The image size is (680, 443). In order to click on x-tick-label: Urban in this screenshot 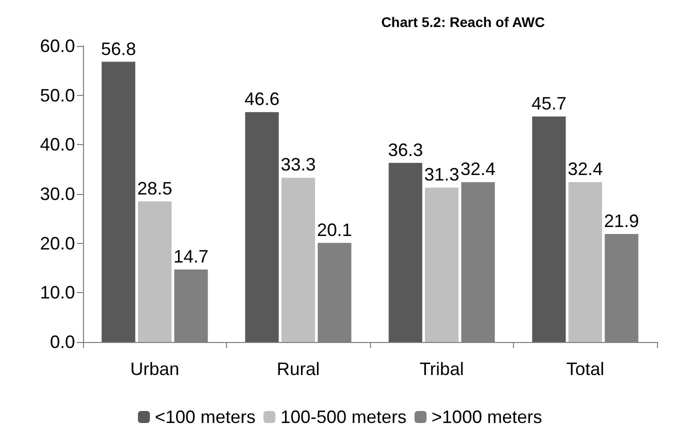, I will do `click(155, 369)`.